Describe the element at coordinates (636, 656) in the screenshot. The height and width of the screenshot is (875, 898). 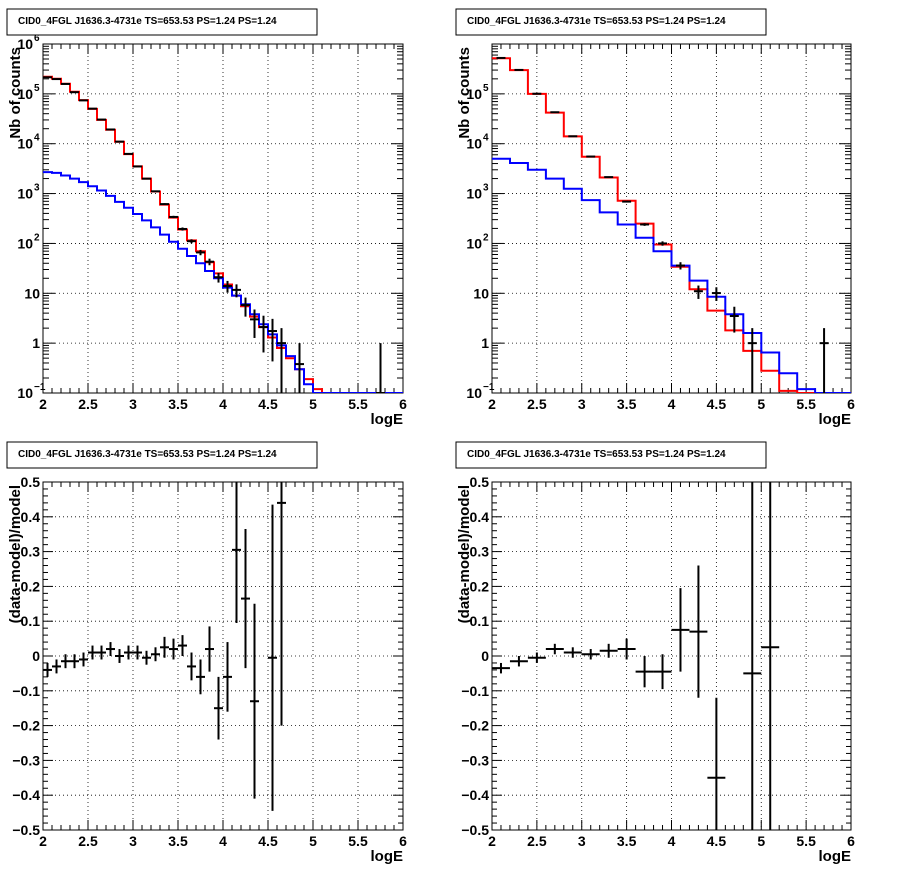
I see `series-group` at that location.